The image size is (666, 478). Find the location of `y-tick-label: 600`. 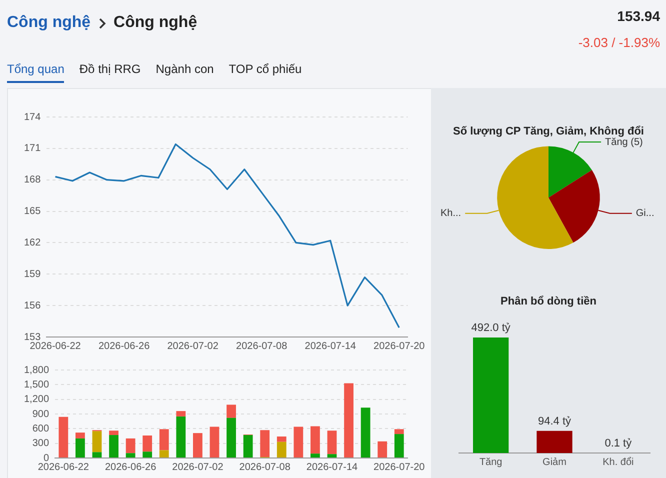

y-tick-label: 600 is located at coordinates (41, 428).